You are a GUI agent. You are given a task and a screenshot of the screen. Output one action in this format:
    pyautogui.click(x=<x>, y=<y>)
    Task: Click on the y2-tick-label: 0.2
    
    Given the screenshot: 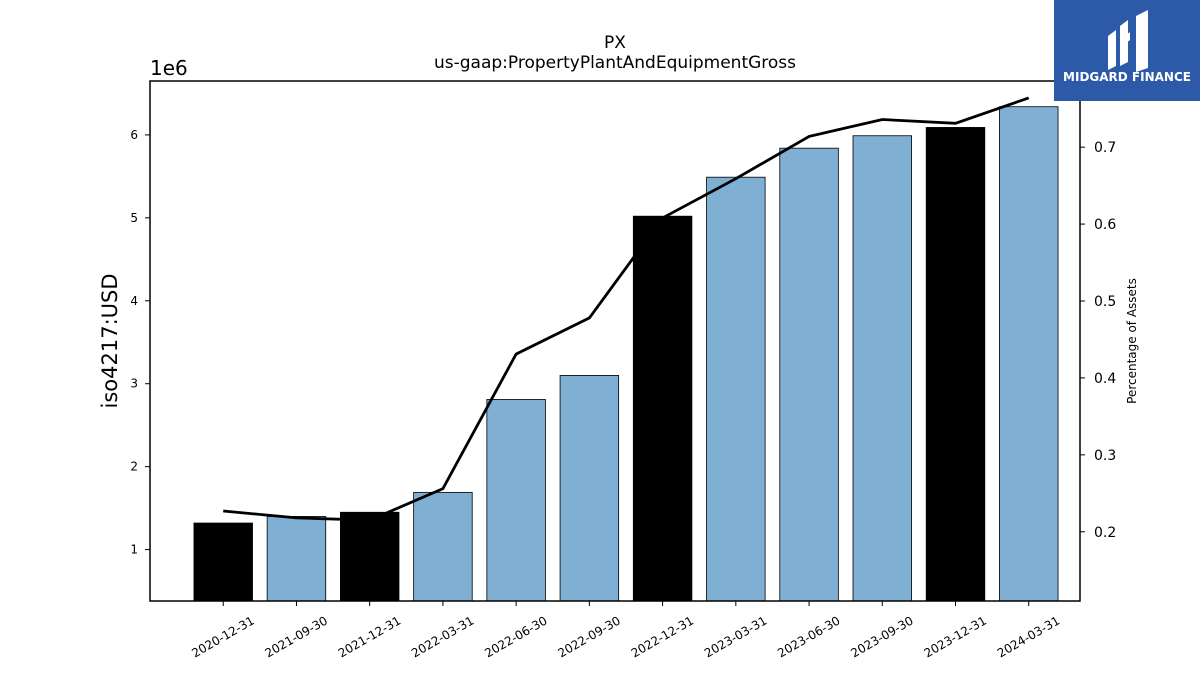 What is the action you would take?
    pyautogui.click(x=1105, y=533)
    